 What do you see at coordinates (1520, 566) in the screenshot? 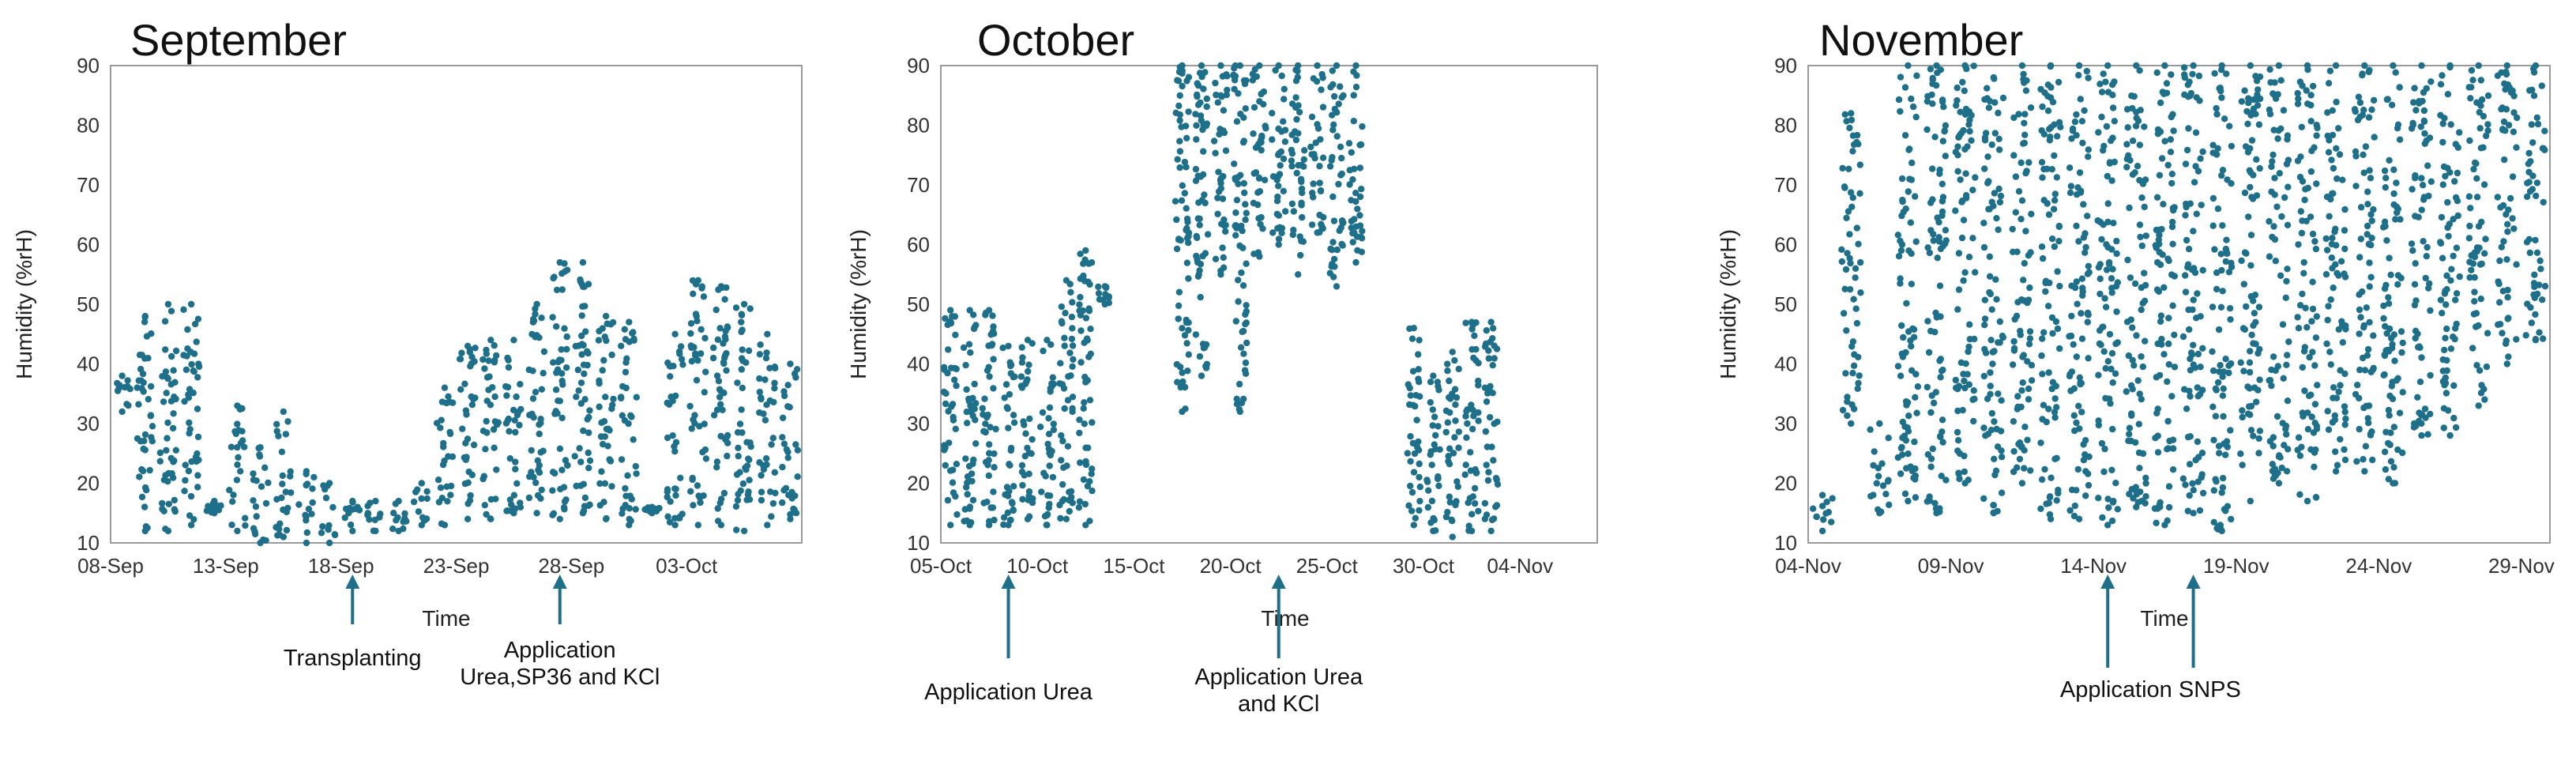
I see `x-tick-label: 04-Nov` at bounding box center [1520, 566].